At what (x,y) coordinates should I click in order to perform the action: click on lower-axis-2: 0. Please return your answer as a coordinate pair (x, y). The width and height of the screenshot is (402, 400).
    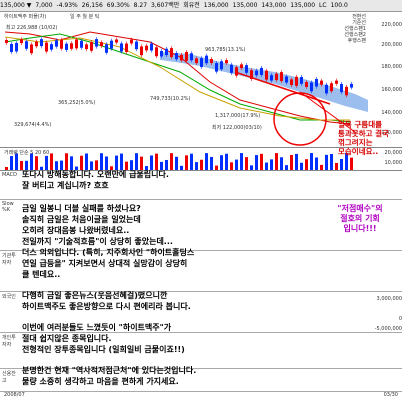
    Looking at the image, I should click on (400, 319).